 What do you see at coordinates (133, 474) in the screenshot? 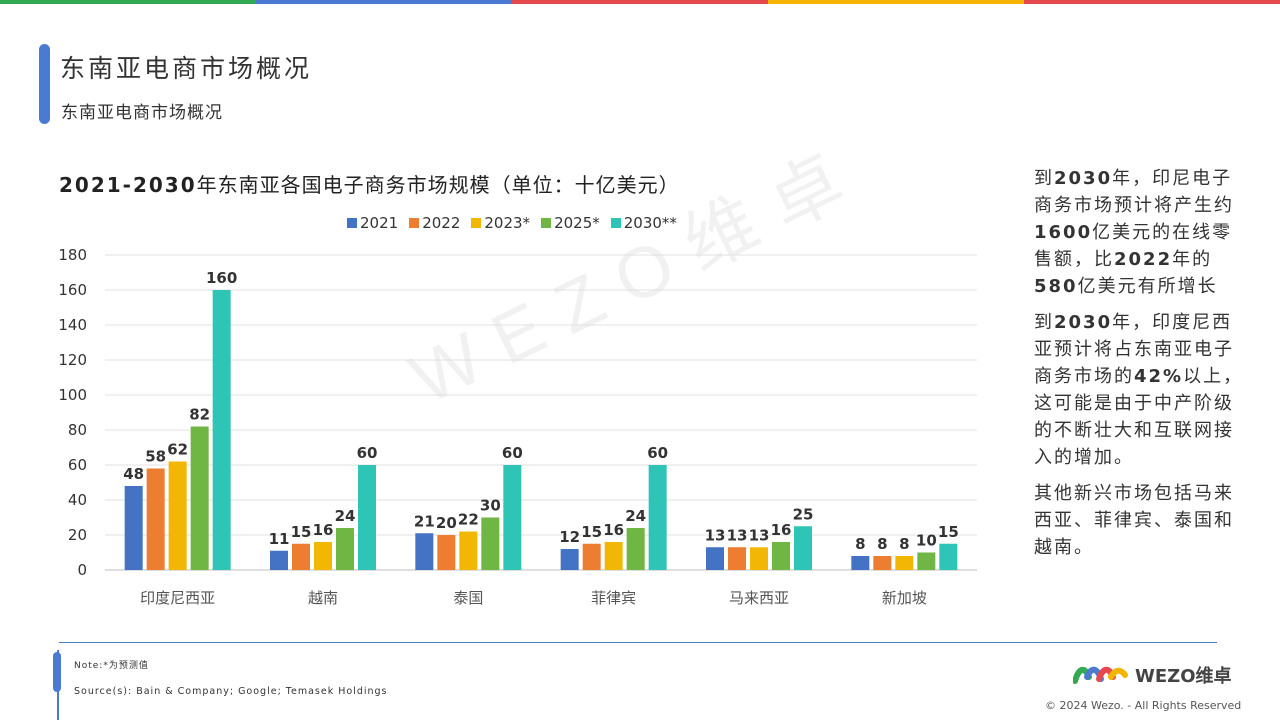
I see `data-label: 48` at bounding box center [133, 474].